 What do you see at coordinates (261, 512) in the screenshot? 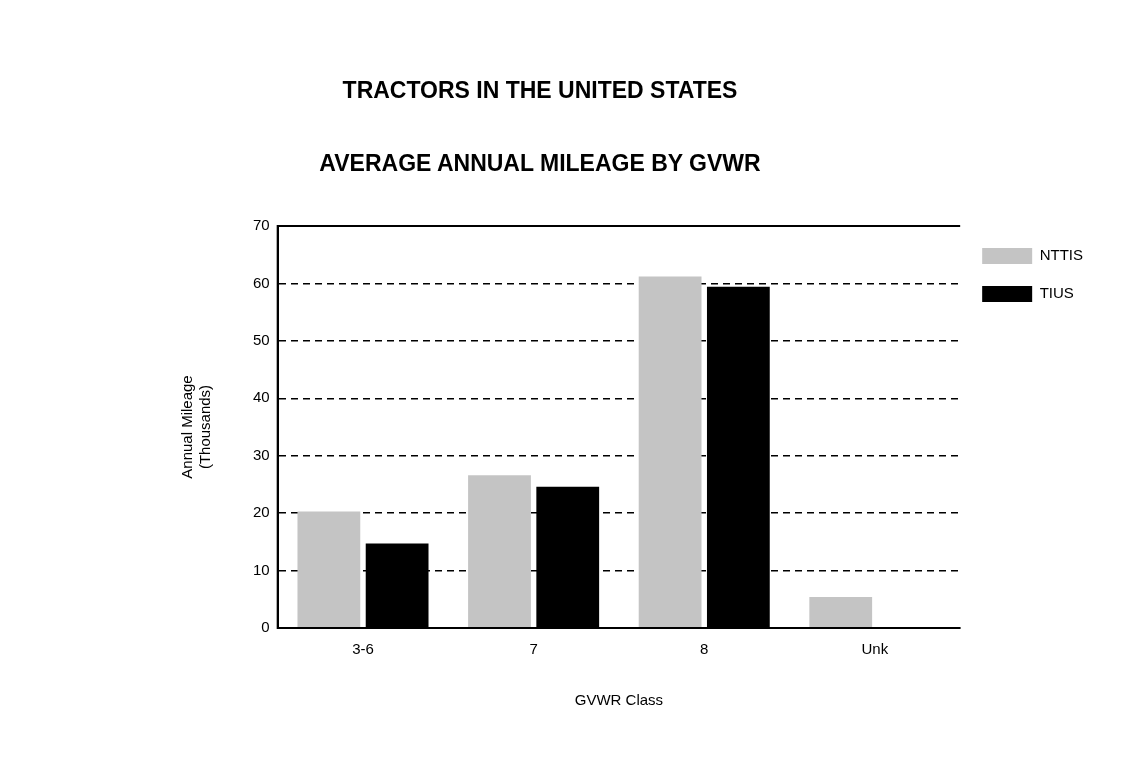
I see `y-tick-label: 20` at bounding box center [261, 512].